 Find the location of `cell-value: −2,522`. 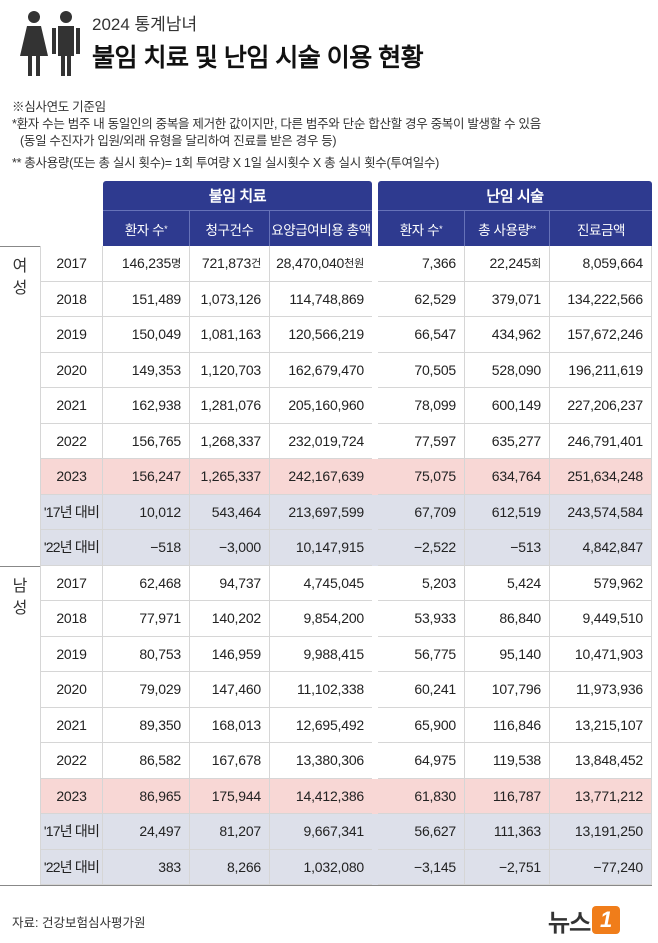

cell-value: −2,522 is located at coordinates (434, 547).